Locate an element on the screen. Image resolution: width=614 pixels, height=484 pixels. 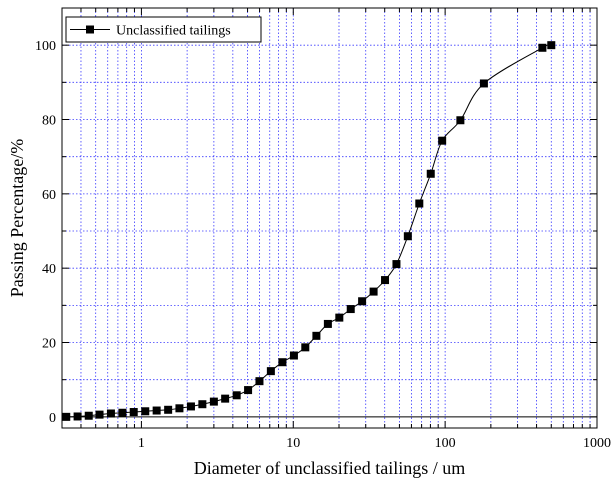
x-axis-title: Diameter of unclassified tailings / um is located at coordinates (329, 468).